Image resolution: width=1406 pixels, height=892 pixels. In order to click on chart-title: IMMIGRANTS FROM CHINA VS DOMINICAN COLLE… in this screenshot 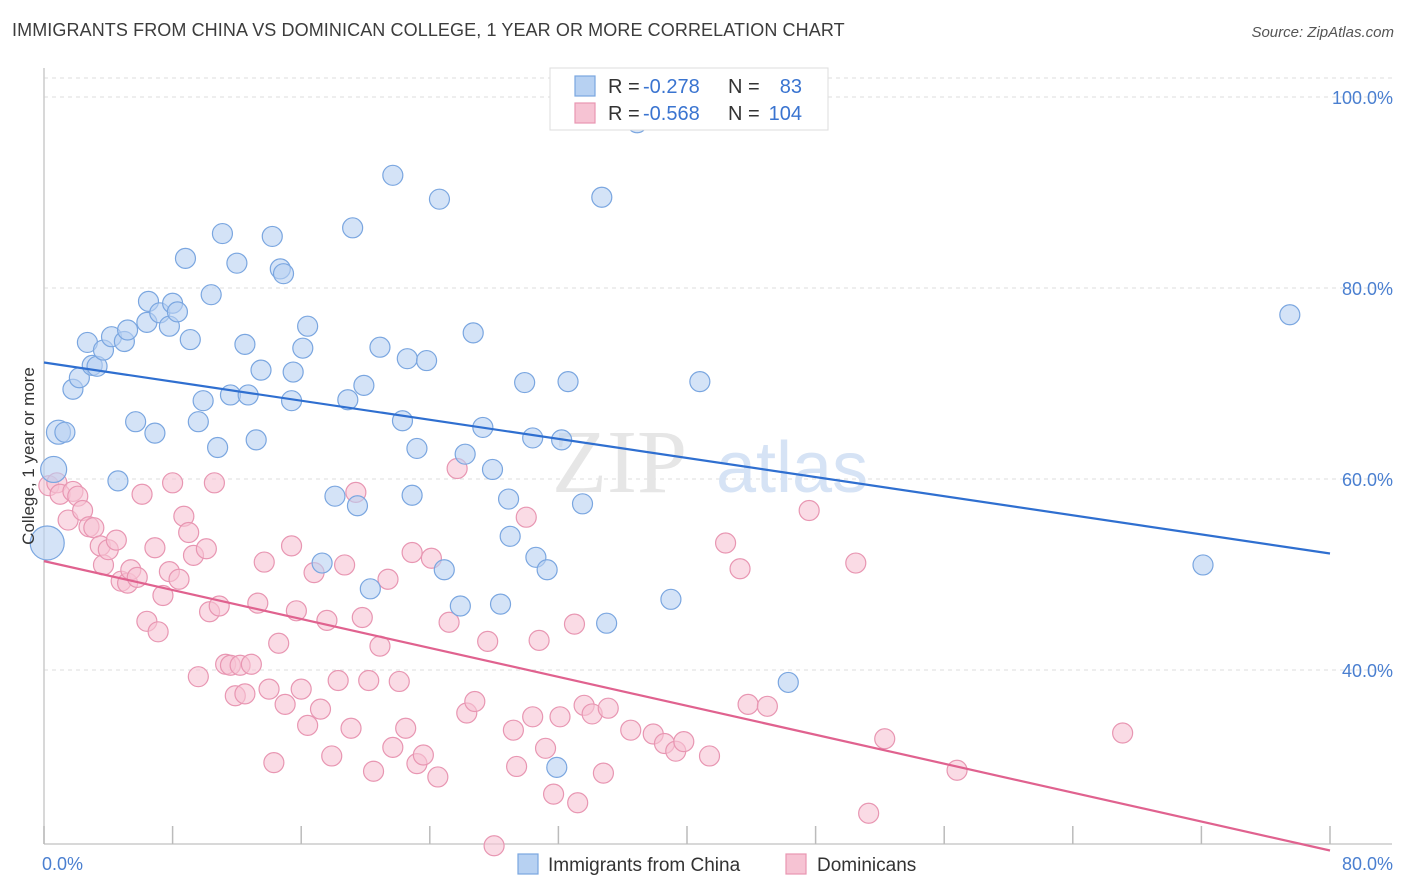, I will do `click(428, 30)`.